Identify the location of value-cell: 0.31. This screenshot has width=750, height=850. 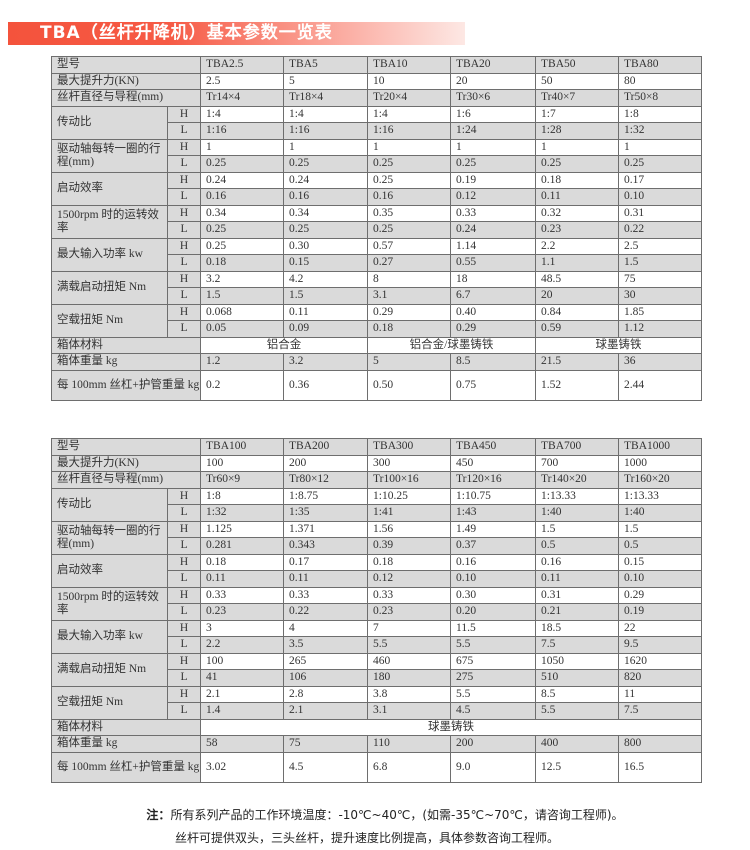
(660, 213).